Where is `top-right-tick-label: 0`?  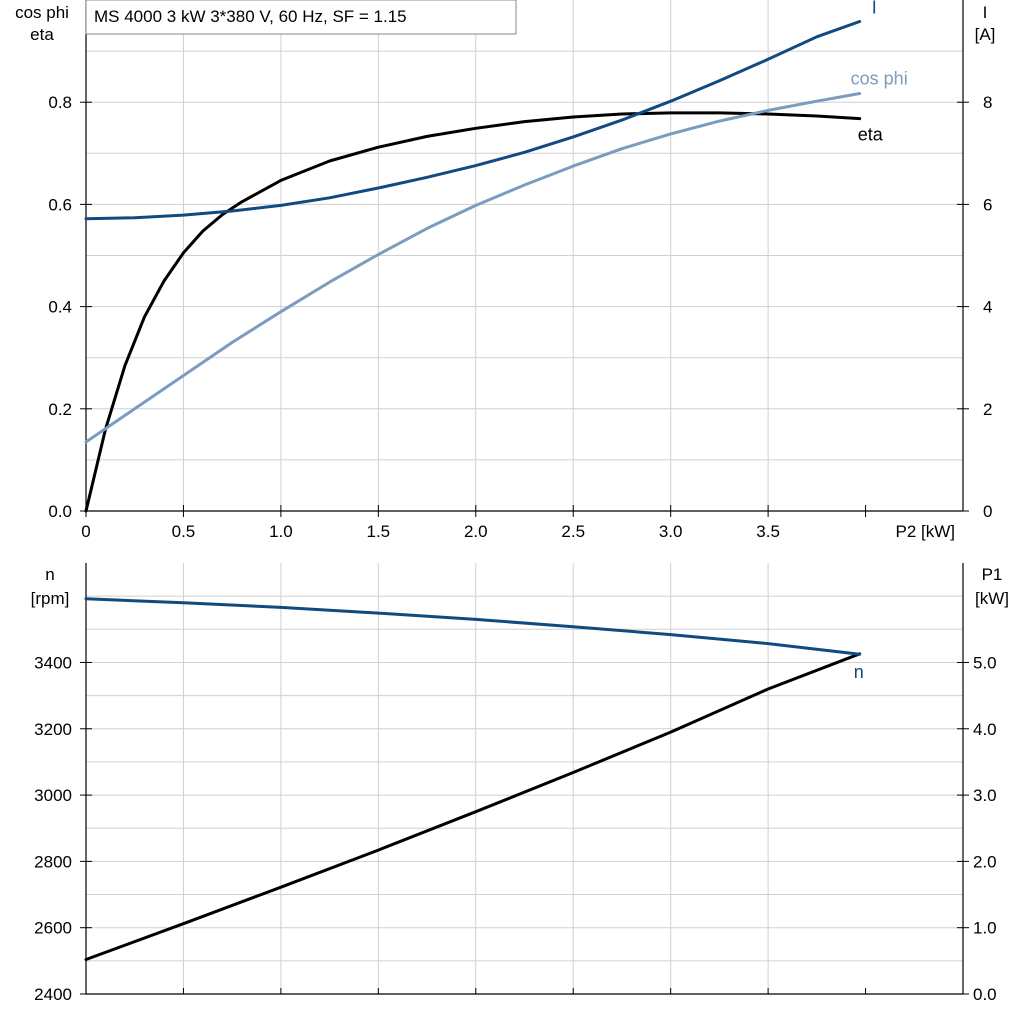 top-right-tick-label: 0 is located at coordinates (987, 511).